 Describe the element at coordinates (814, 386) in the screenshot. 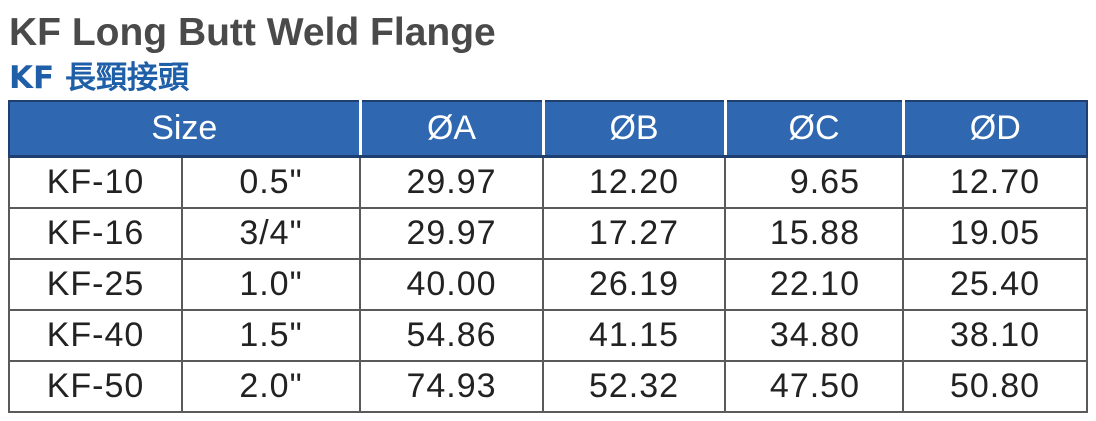

I see `cell-diameter-c: 47.50` at that location.